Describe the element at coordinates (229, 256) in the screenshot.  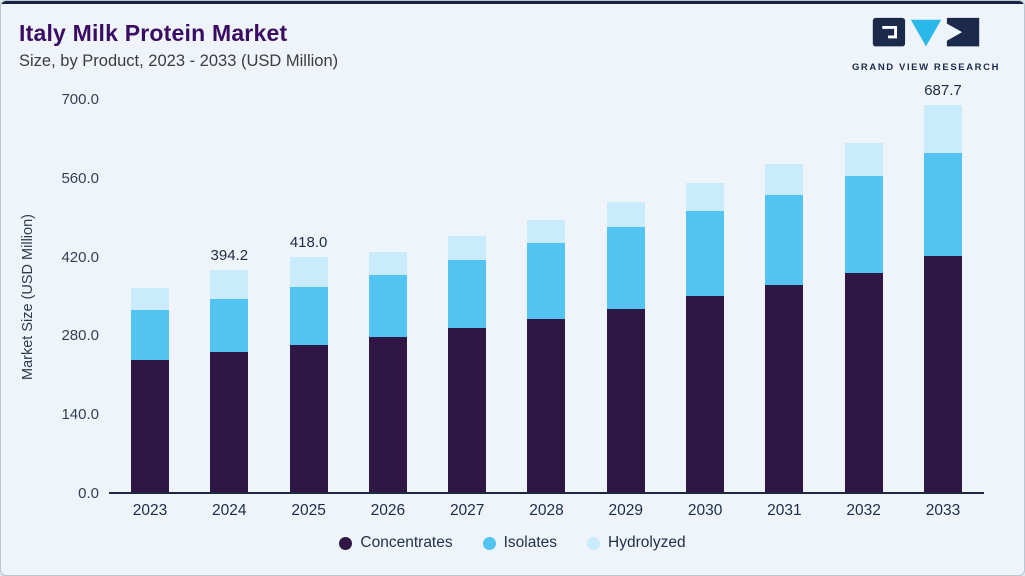
I see `bar-total-label: 394.2` at that location.